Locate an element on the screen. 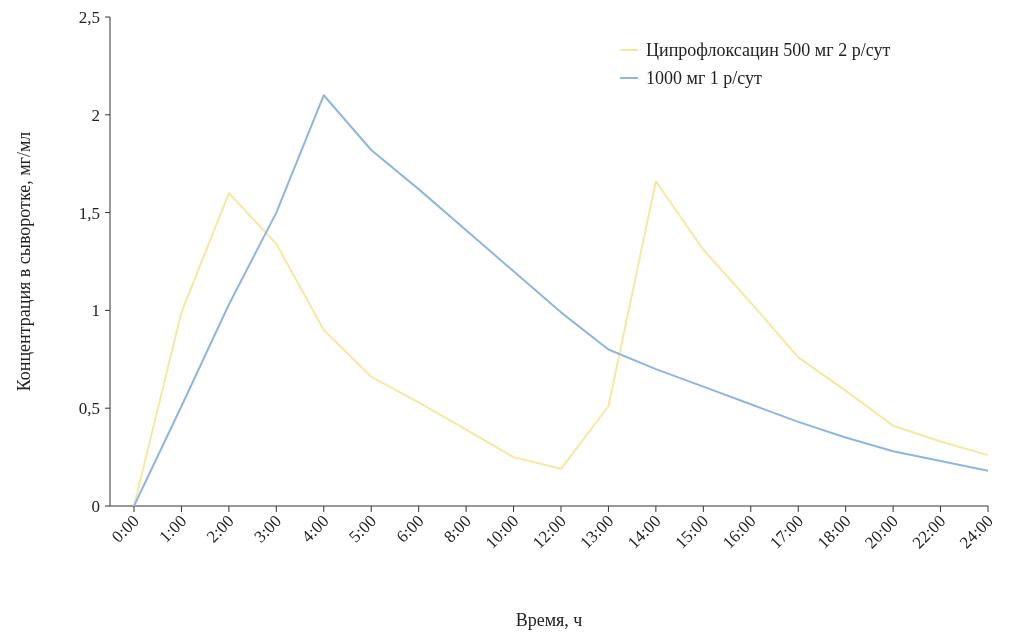  x-tick-label: 2:00 is located at coordinates (220, 529).